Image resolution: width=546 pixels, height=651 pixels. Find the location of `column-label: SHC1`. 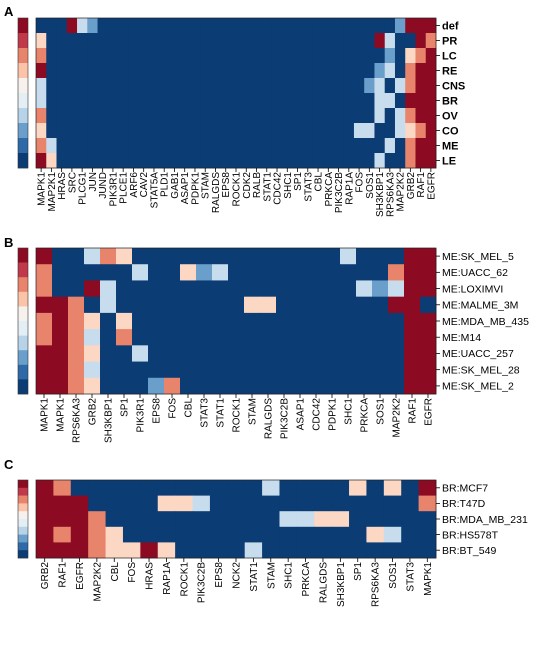

column-label: SHC1 is located at coordinates (289, 575).